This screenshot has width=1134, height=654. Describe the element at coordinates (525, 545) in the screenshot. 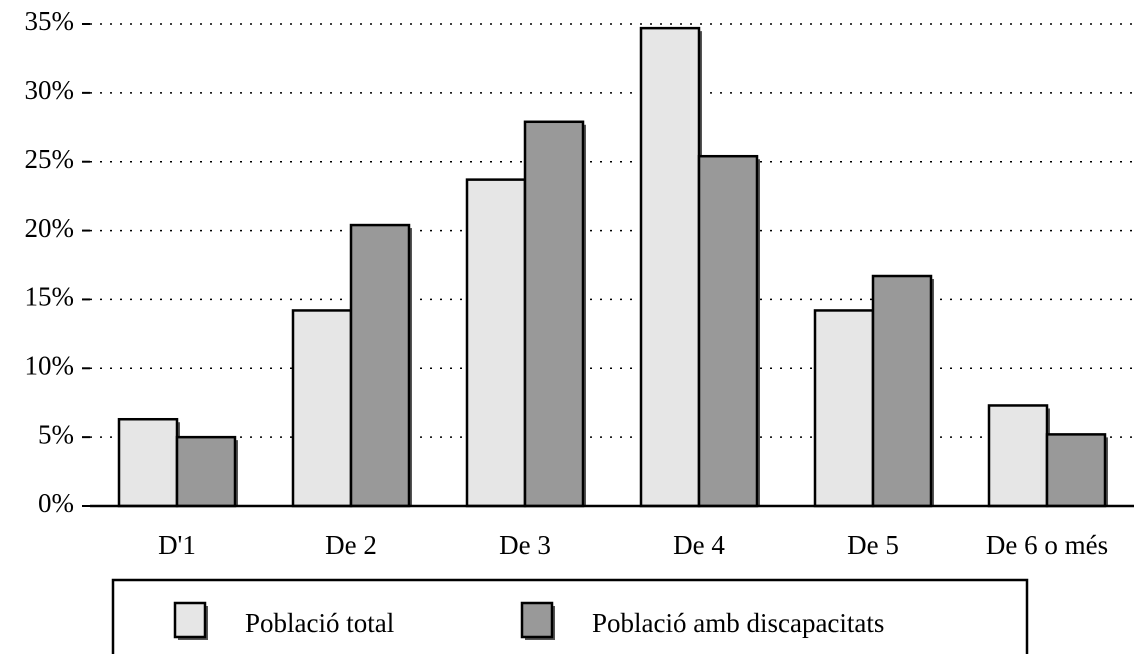

I see `x-tick-label: De 3` at that location.